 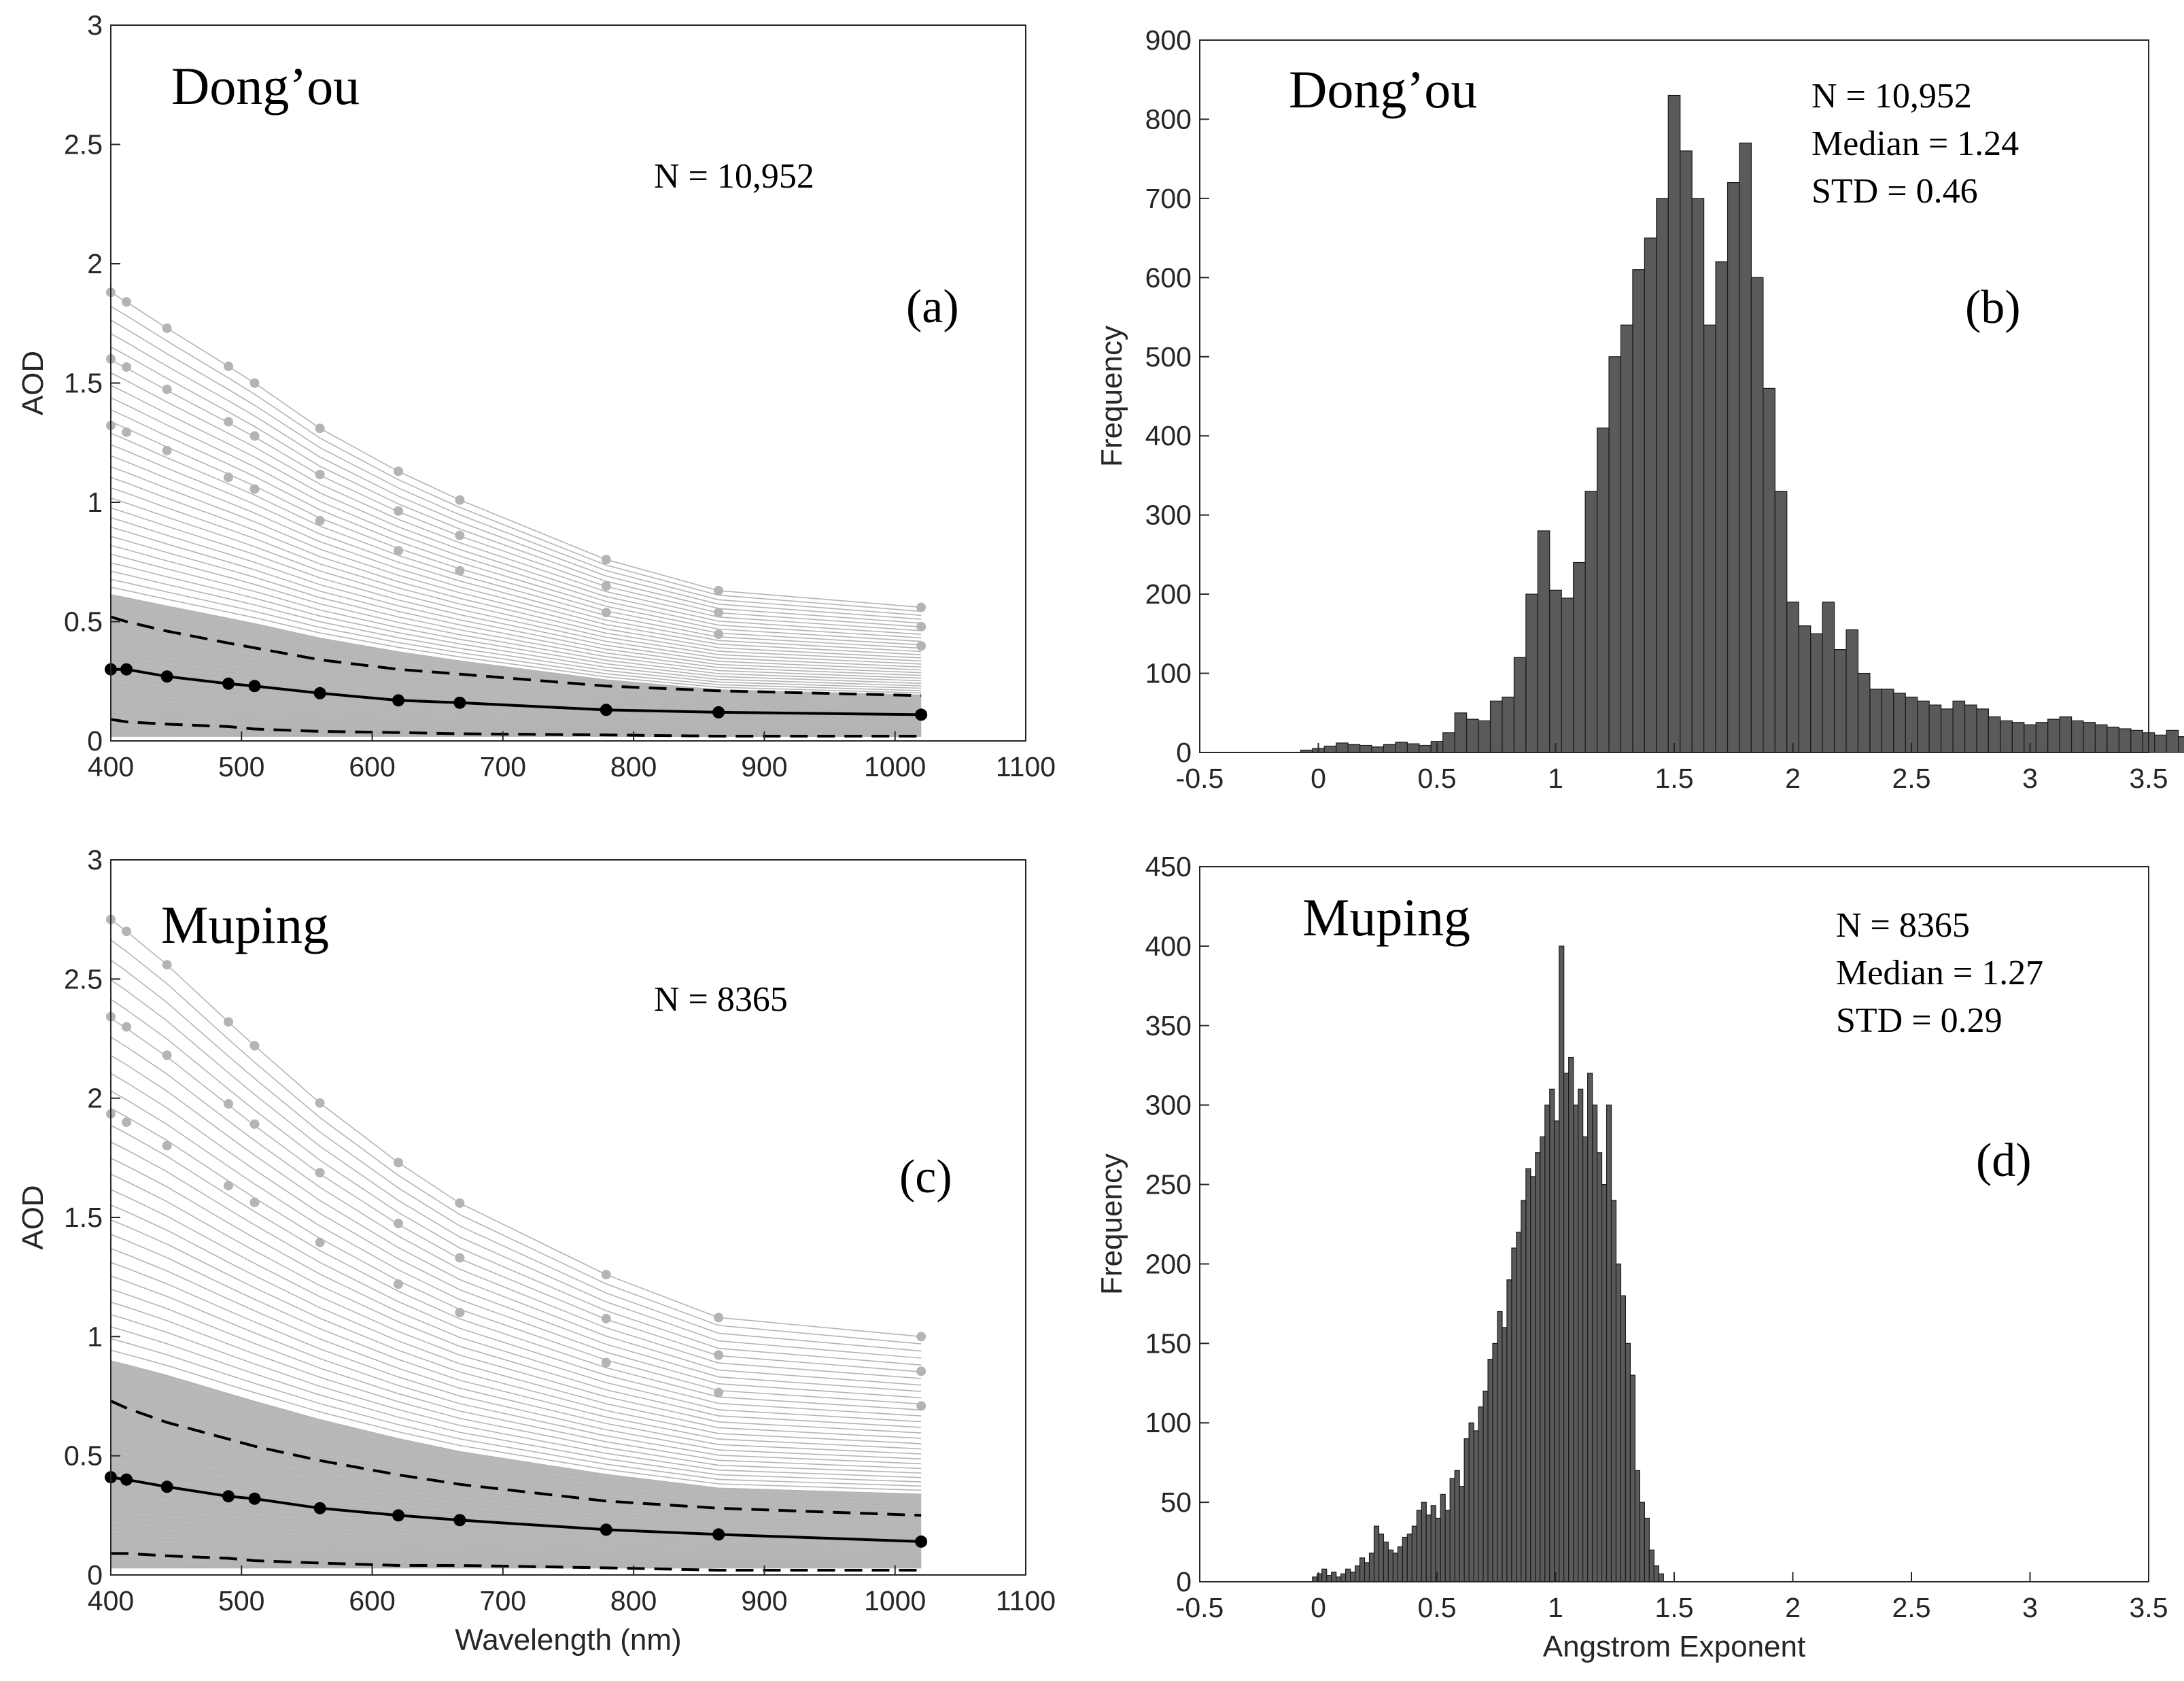 What do you see at coordinates (503, 766) in the screenshot?
I see `x-tick-label: 700` at bounding box center [503, 766].